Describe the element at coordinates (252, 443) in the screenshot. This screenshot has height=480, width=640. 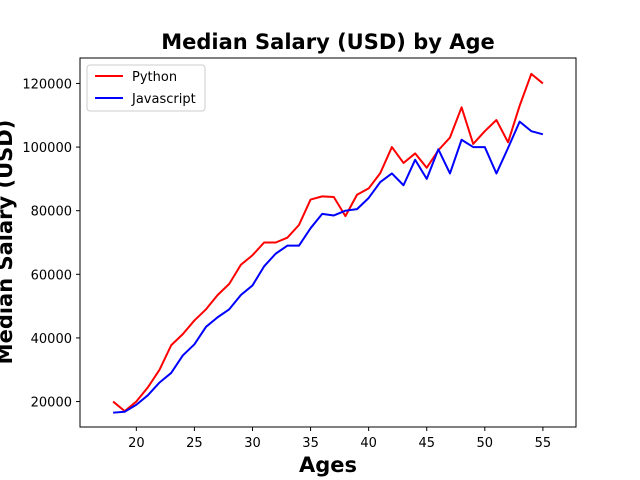
I see `x-tick-label: 30` at that location.